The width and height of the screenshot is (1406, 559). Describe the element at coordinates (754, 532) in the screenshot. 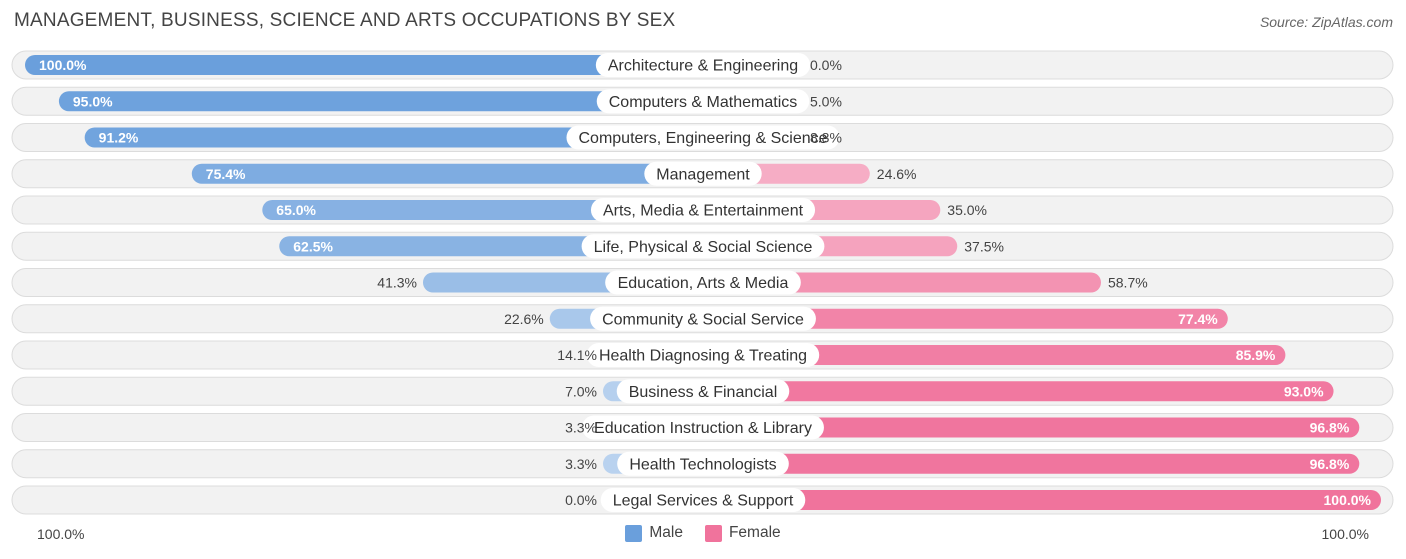

I see `legend-label-female: Female` at that location.